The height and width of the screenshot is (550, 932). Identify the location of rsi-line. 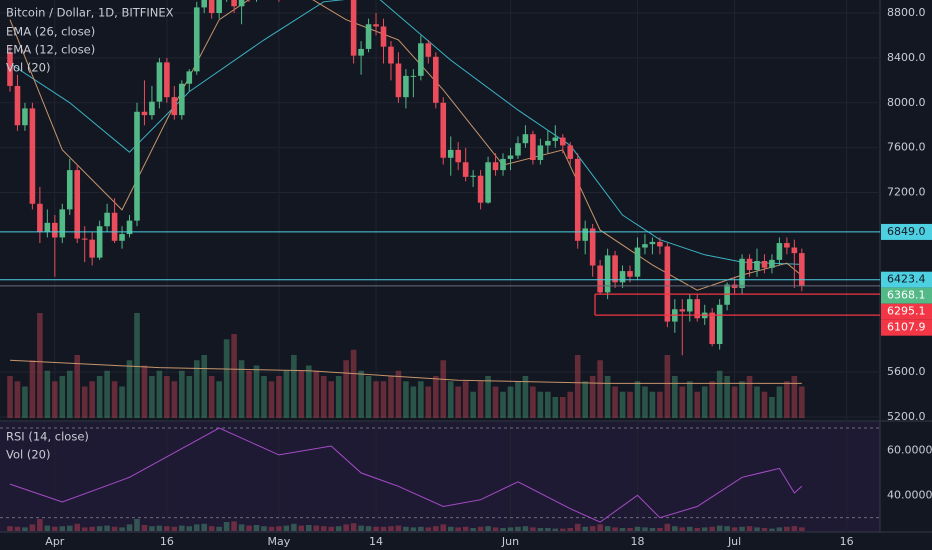
(406, 475).